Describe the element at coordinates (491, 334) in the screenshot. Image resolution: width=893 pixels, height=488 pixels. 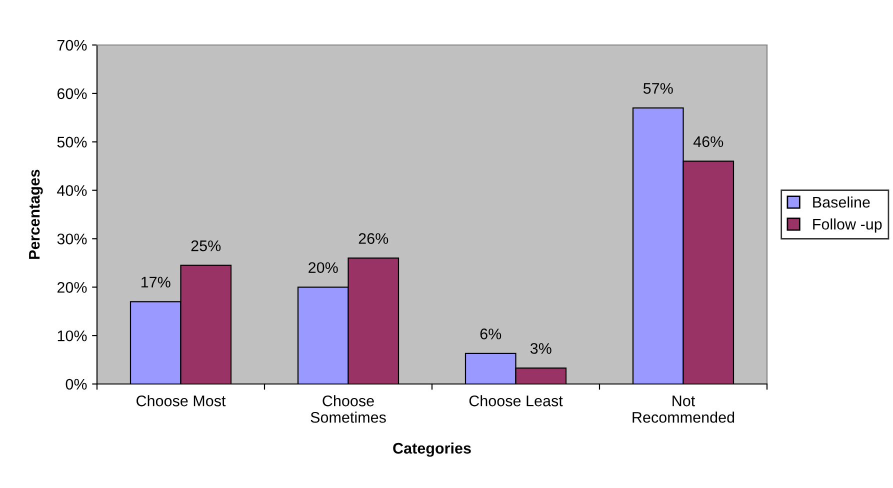
I see `data-label: 6%` at that location.